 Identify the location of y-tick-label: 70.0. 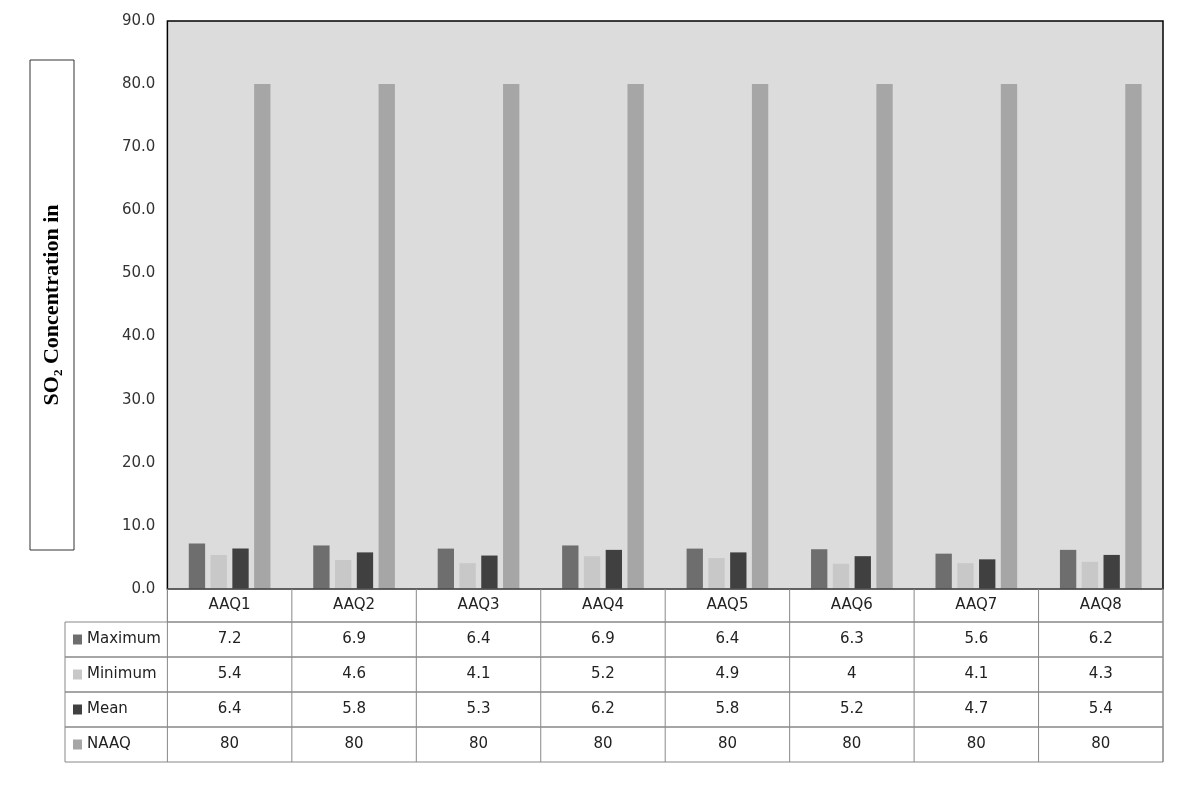
(138, 146).